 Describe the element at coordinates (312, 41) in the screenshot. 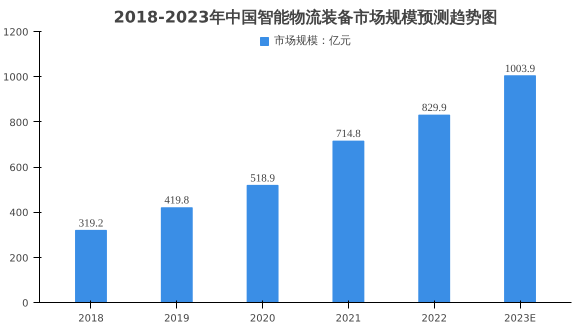

I see `legend-label: 市场规模：亿元` at that location.